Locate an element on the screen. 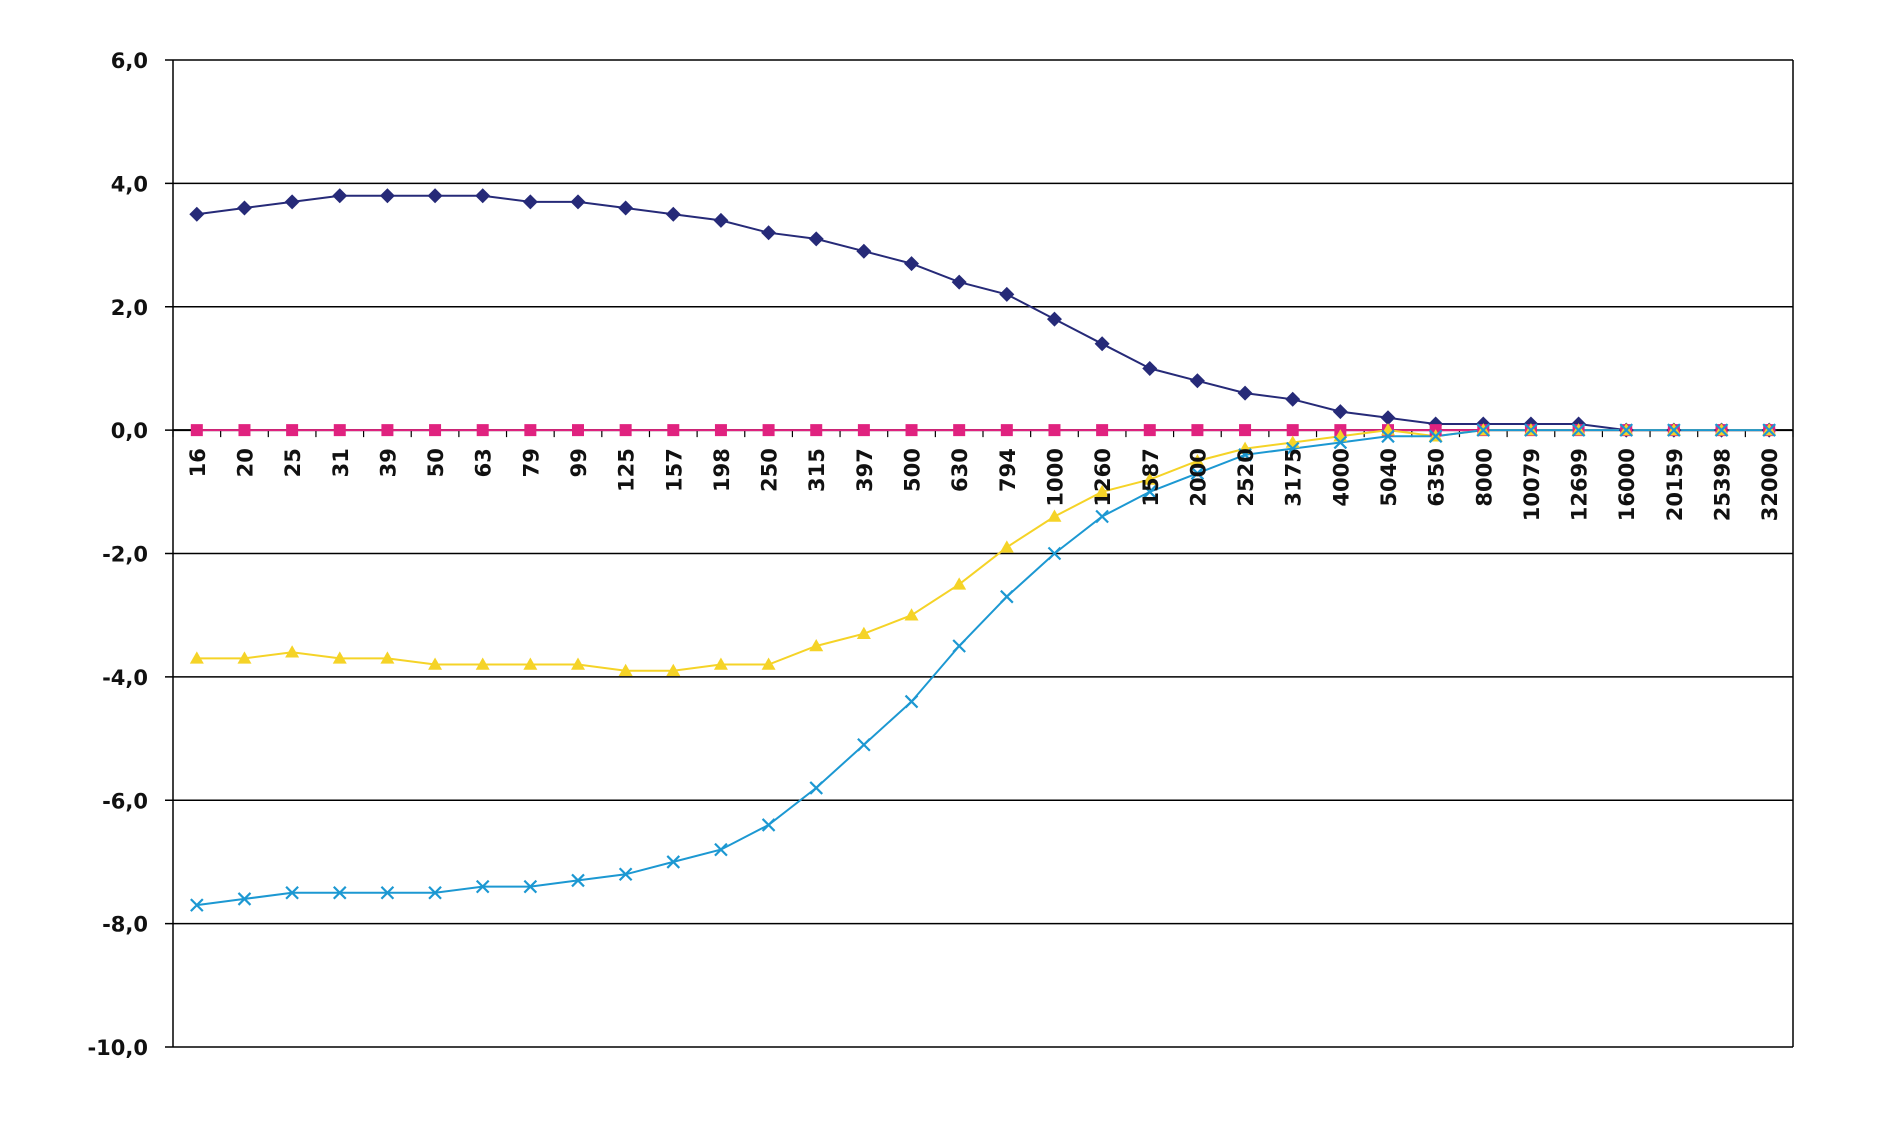 The image size is (1884, 1131). x-tick-label: 198 is located at coordinates (722, 470).